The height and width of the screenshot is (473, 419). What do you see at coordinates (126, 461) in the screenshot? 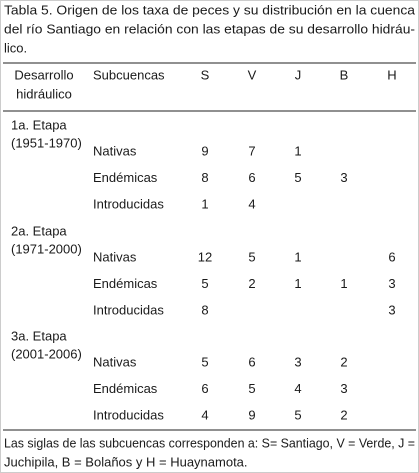
I see `footnote-line: Juchipila, B = Bolaños y H = Huaynamota.` at bounding box center [126, 461].